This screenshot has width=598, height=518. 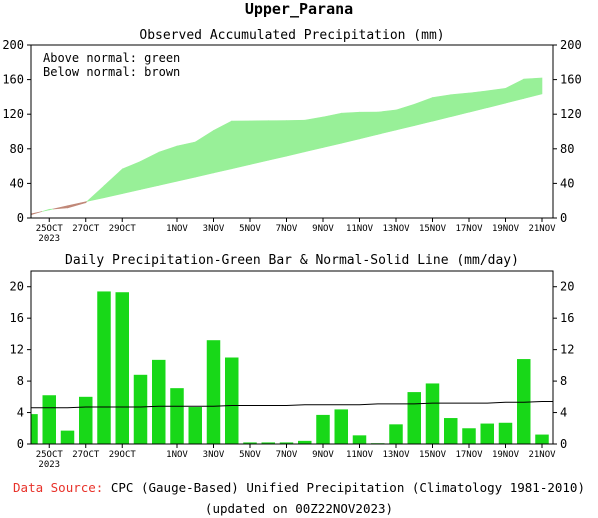 What do you see at coordinates (111, 58) in the screenshot?
I see `accum-annotation: Above normal: green` at bounding box center [111, 58].